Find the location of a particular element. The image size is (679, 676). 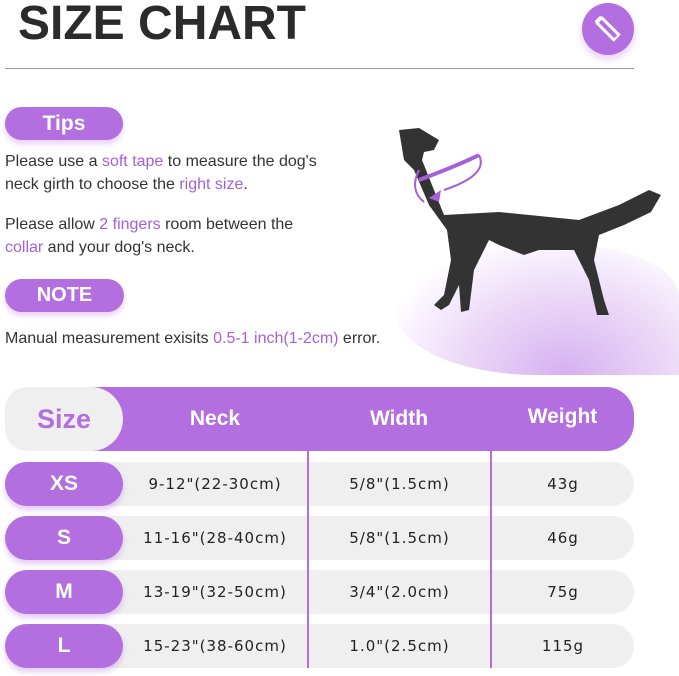

width-cell: 1.0"(2.5cm) is located at coordinates (399, 646).